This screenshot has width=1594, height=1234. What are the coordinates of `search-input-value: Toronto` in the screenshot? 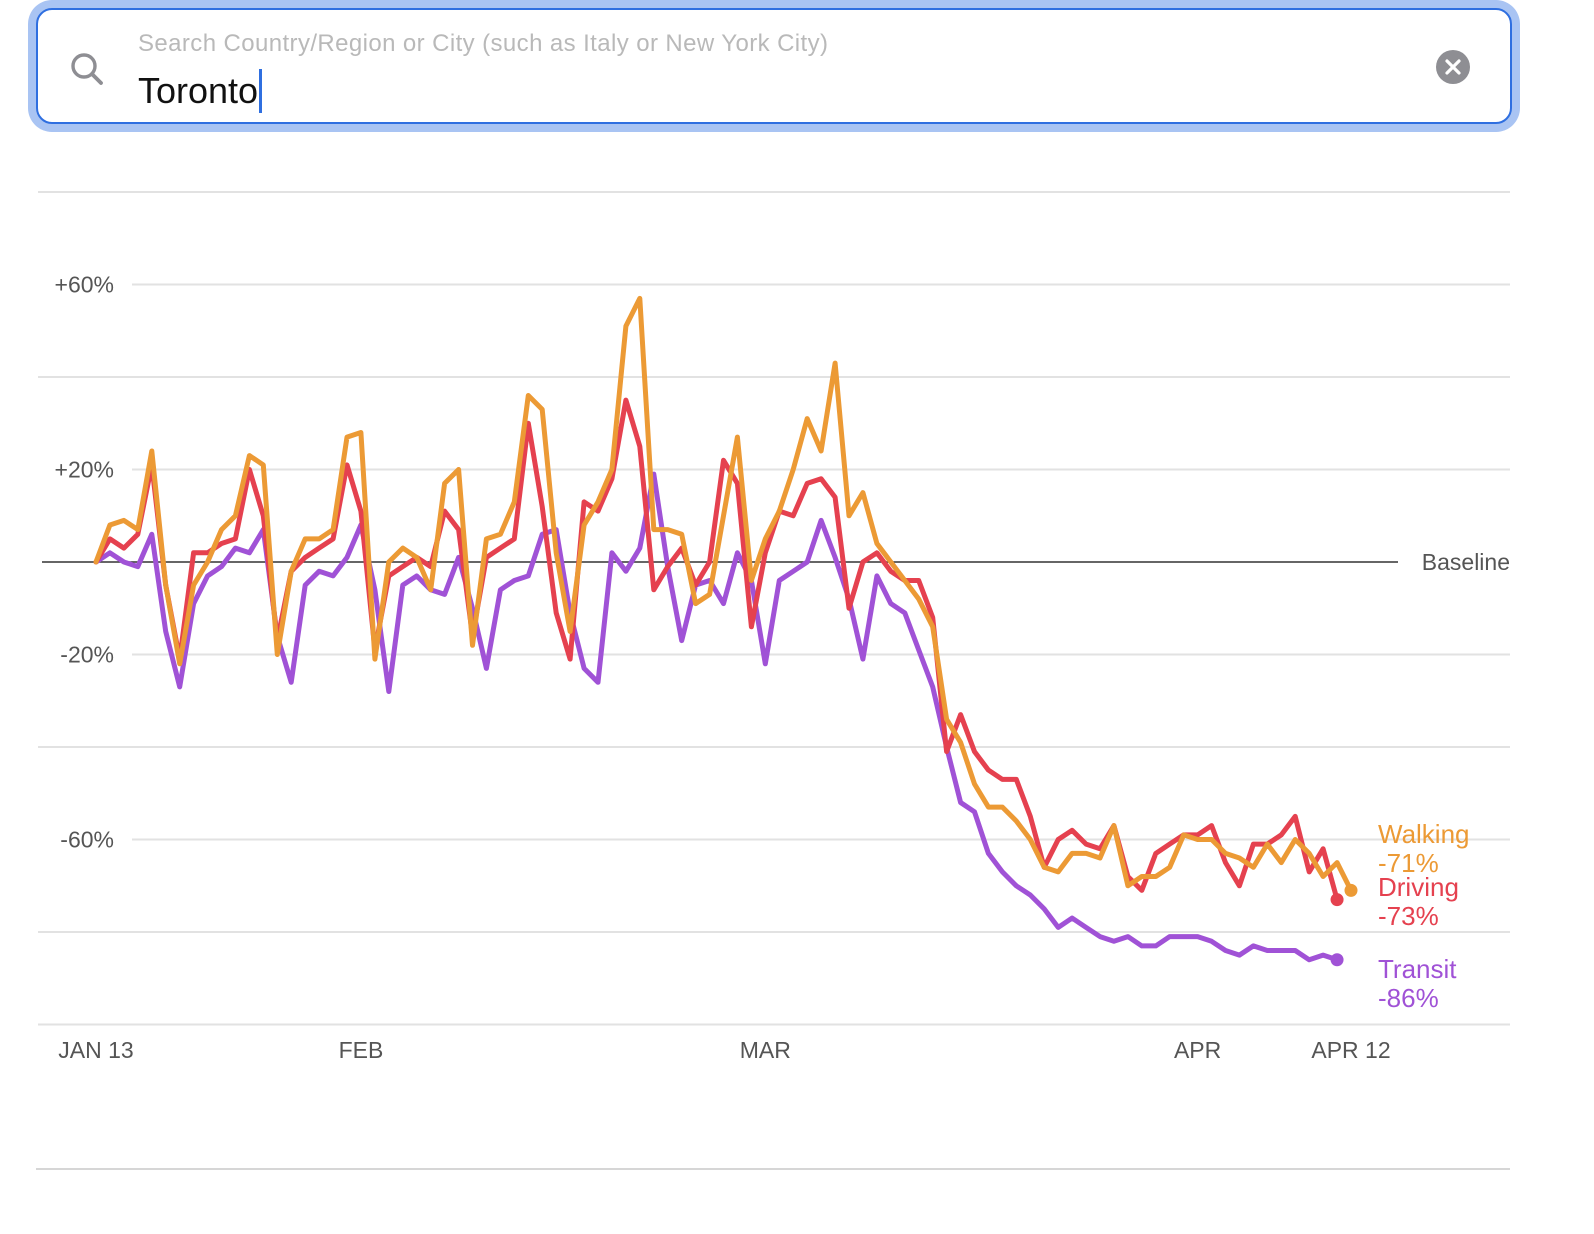 It's located at (198, 90).